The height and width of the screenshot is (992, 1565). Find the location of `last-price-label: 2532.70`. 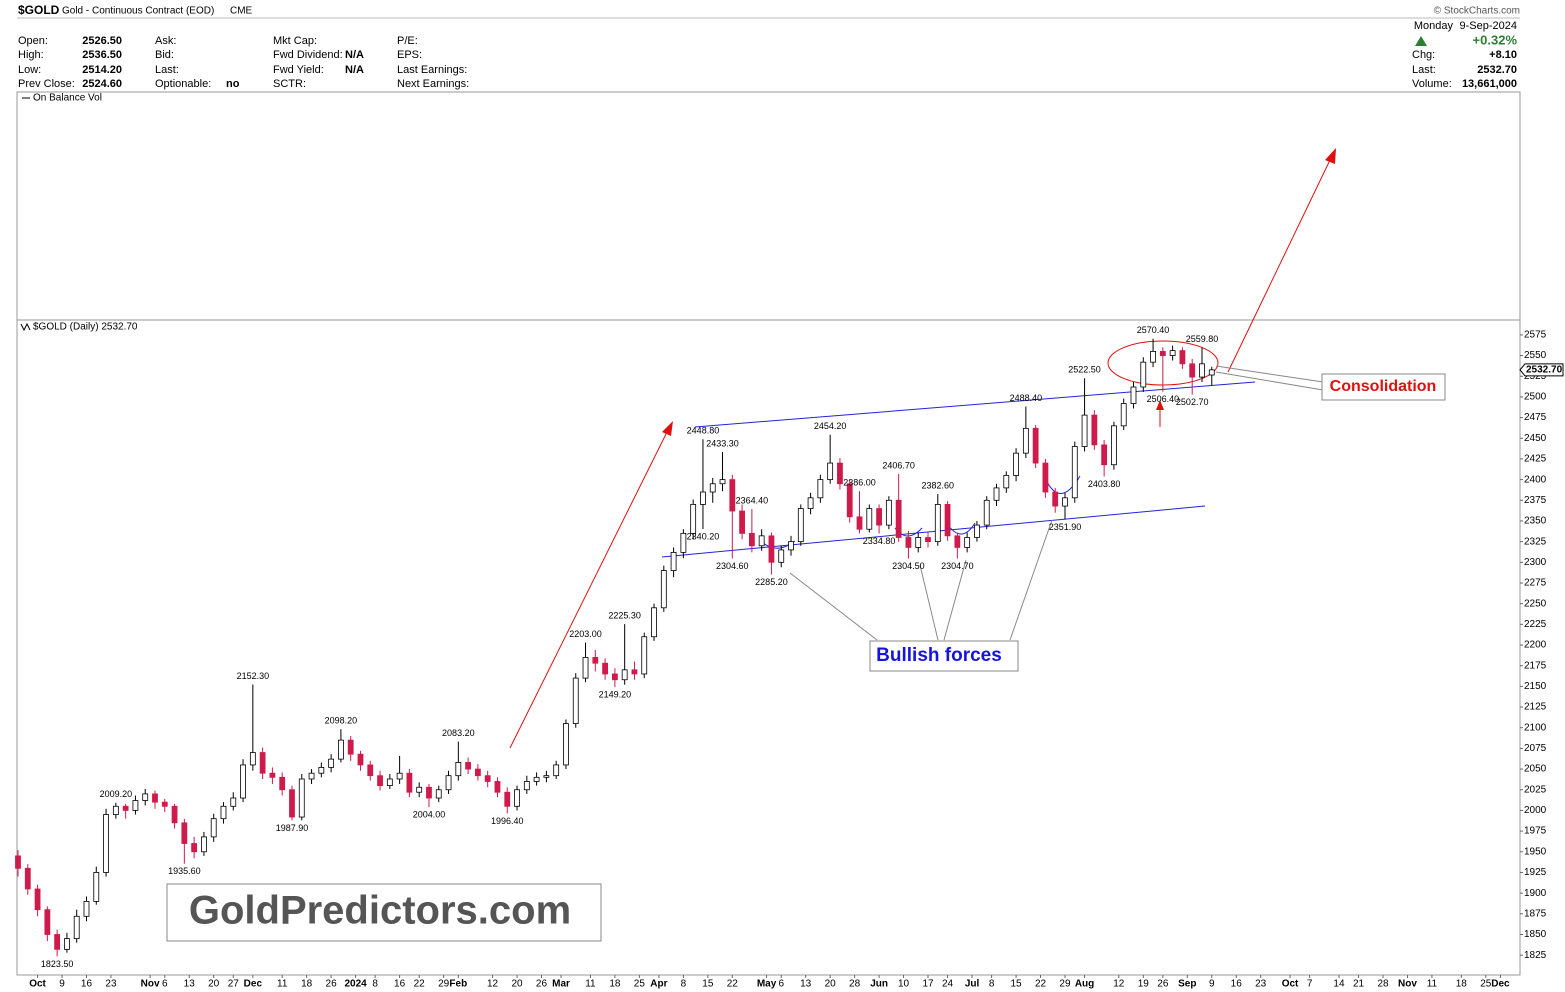

last-price-label: 2532.70 is located at coordinates (1544, 370).